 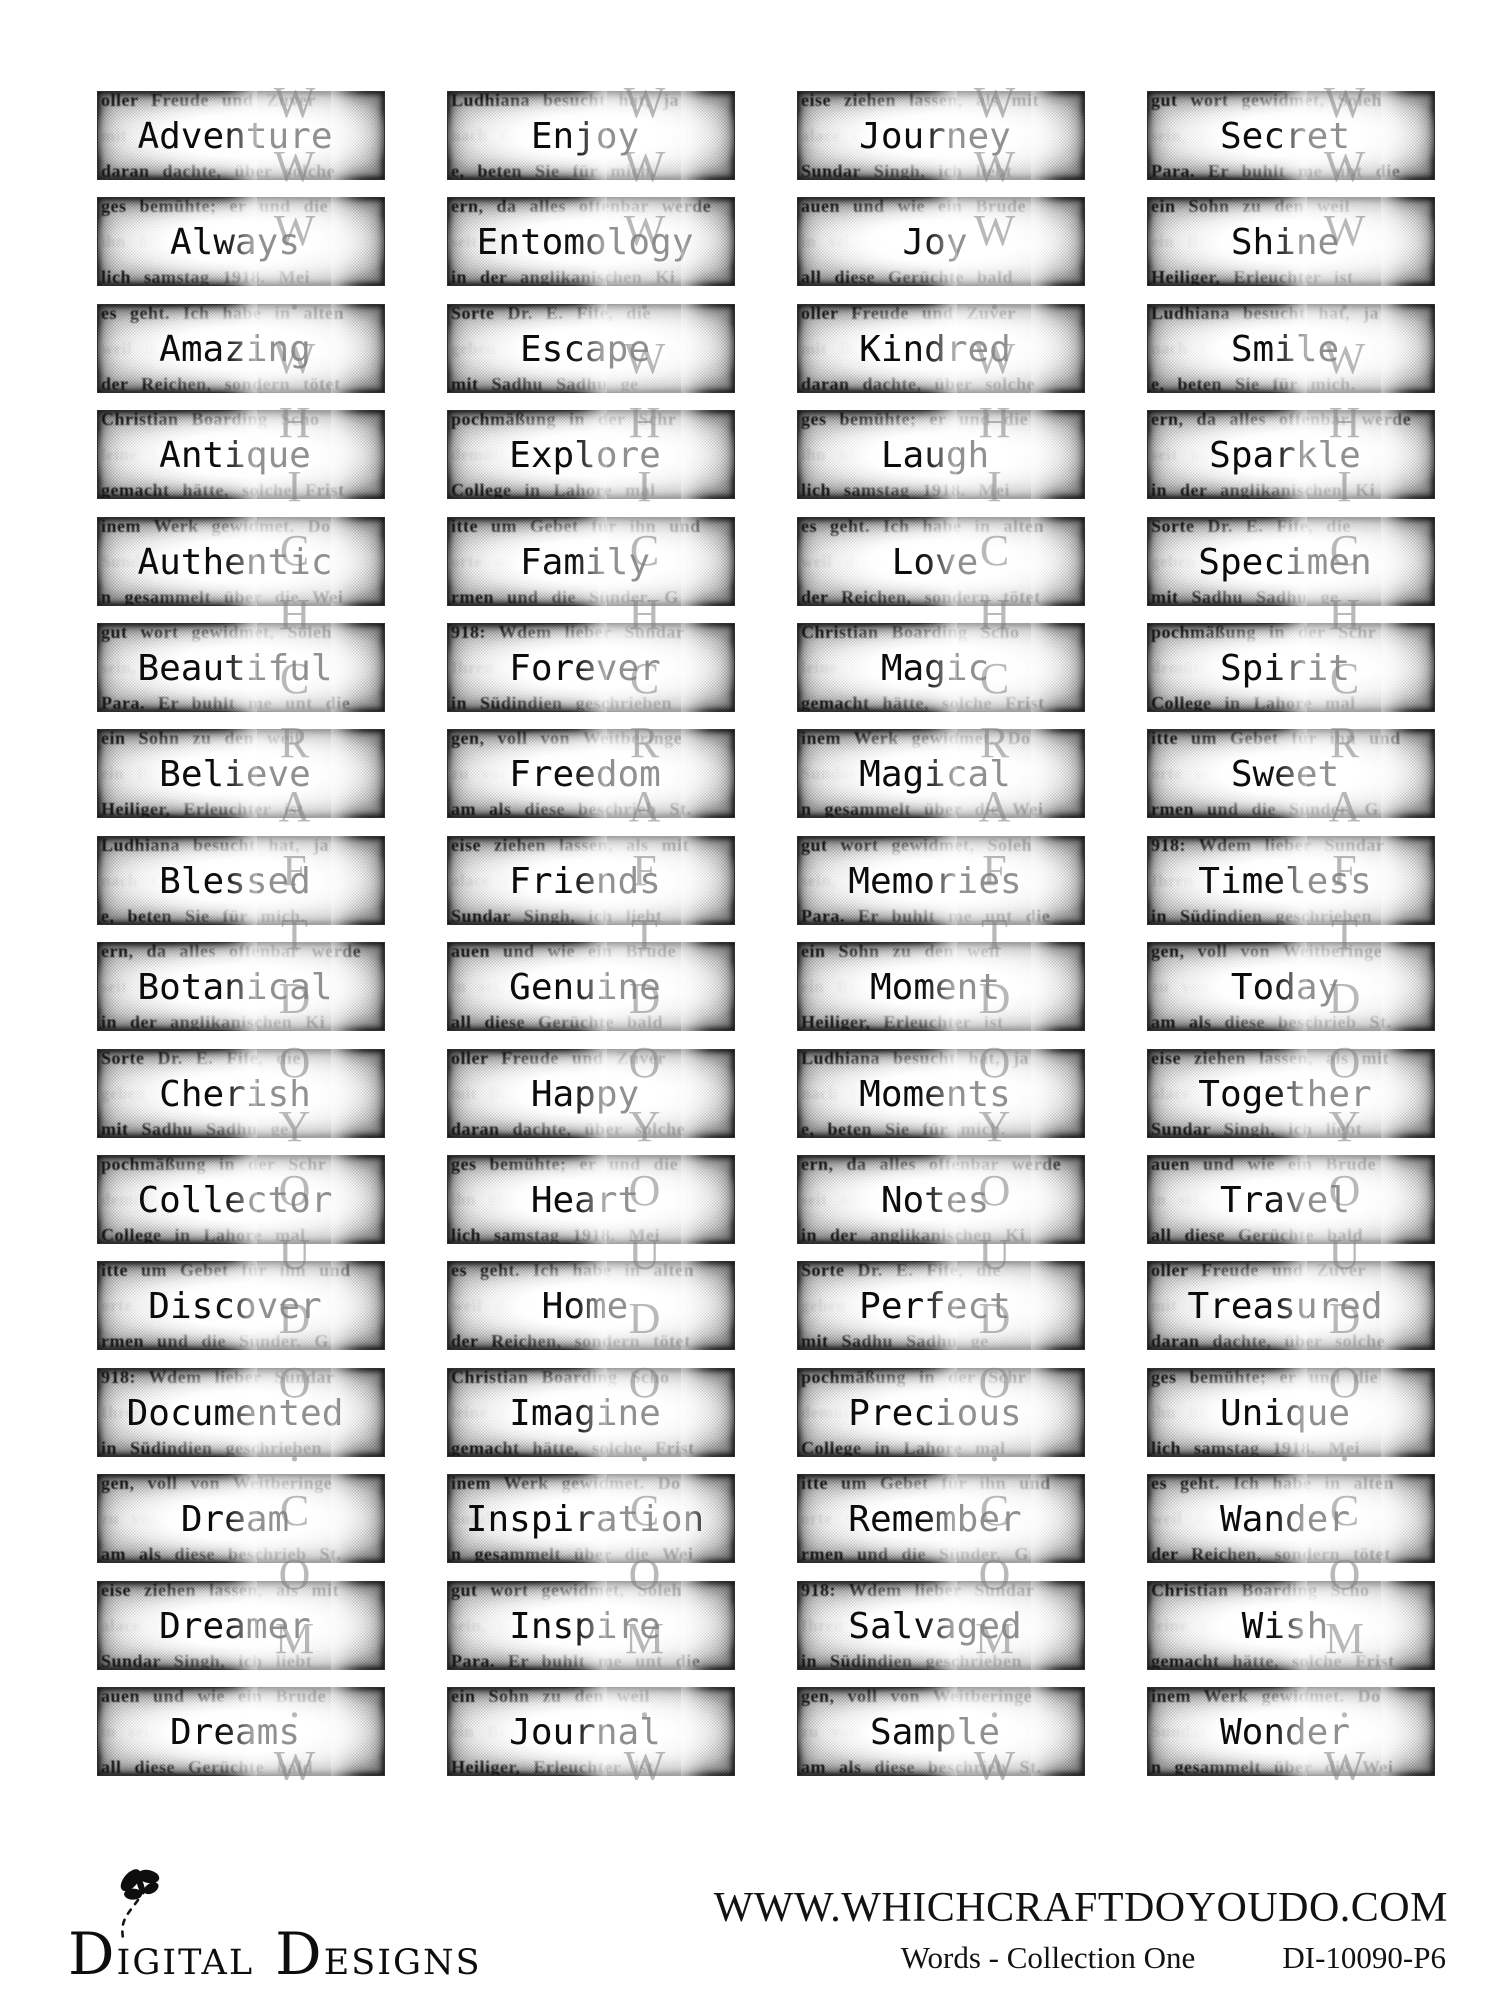 What do you see at coordinates (1285, 1200) in the screenshot?
I see `tile-word: Travel` at bounding box center [1285, 1200].